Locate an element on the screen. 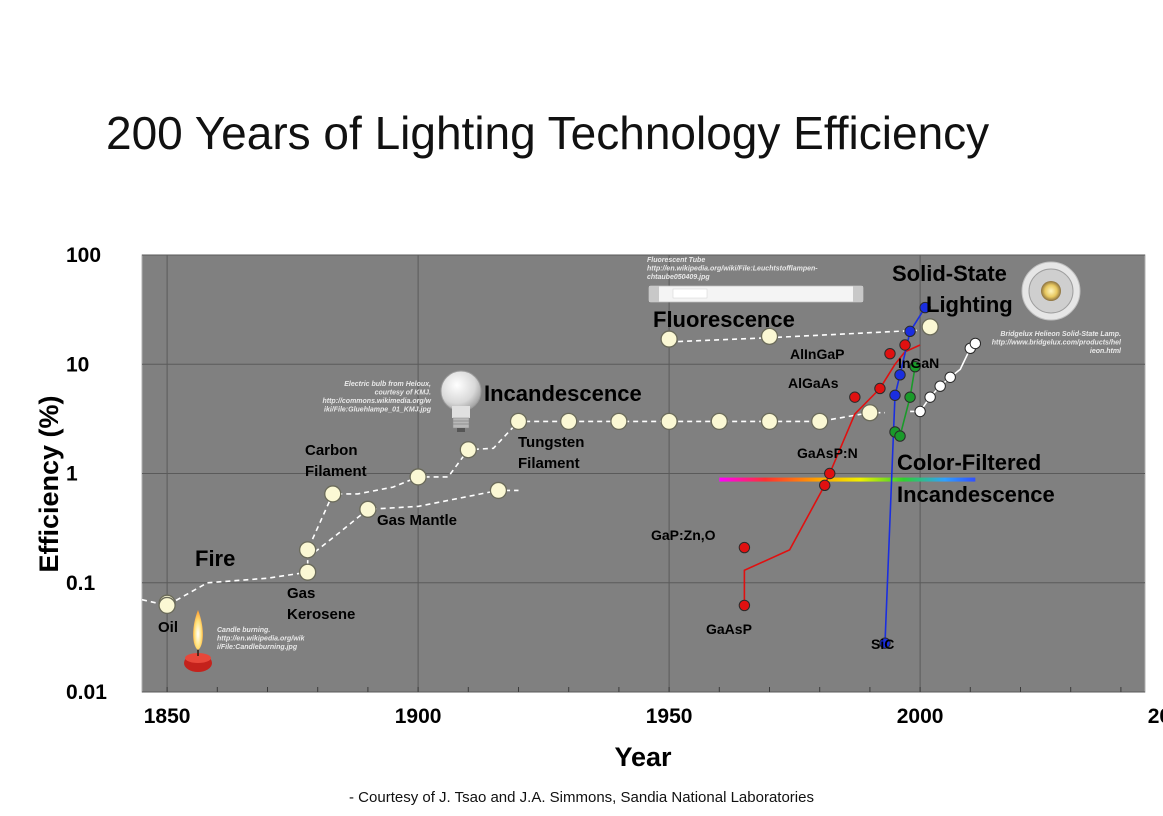 The height and width of the screenshot is (816, 1163). label-kerosene: Kerosene is located at coordinates (321, 614).